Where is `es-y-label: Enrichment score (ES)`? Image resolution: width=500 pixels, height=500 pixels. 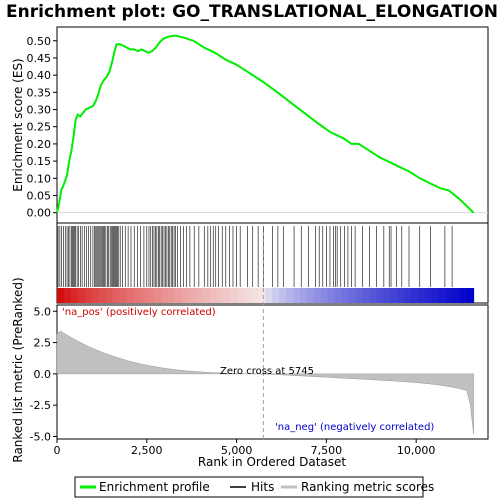
es-y-label: Enrichment score (ES) is located at coordinates (18, 124).